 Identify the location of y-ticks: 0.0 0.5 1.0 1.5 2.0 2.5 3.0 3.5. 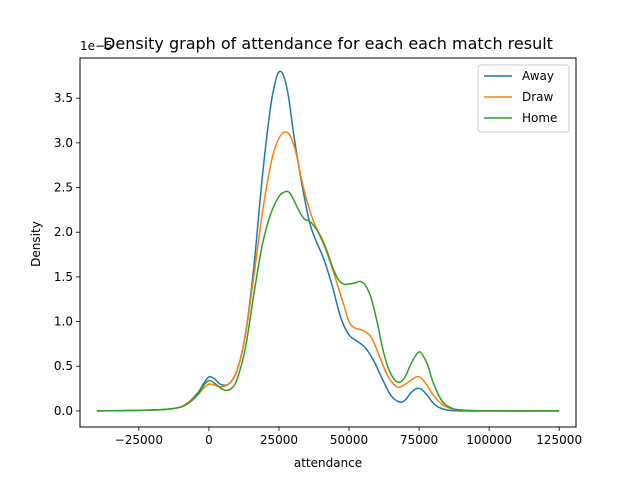
(67, 254).